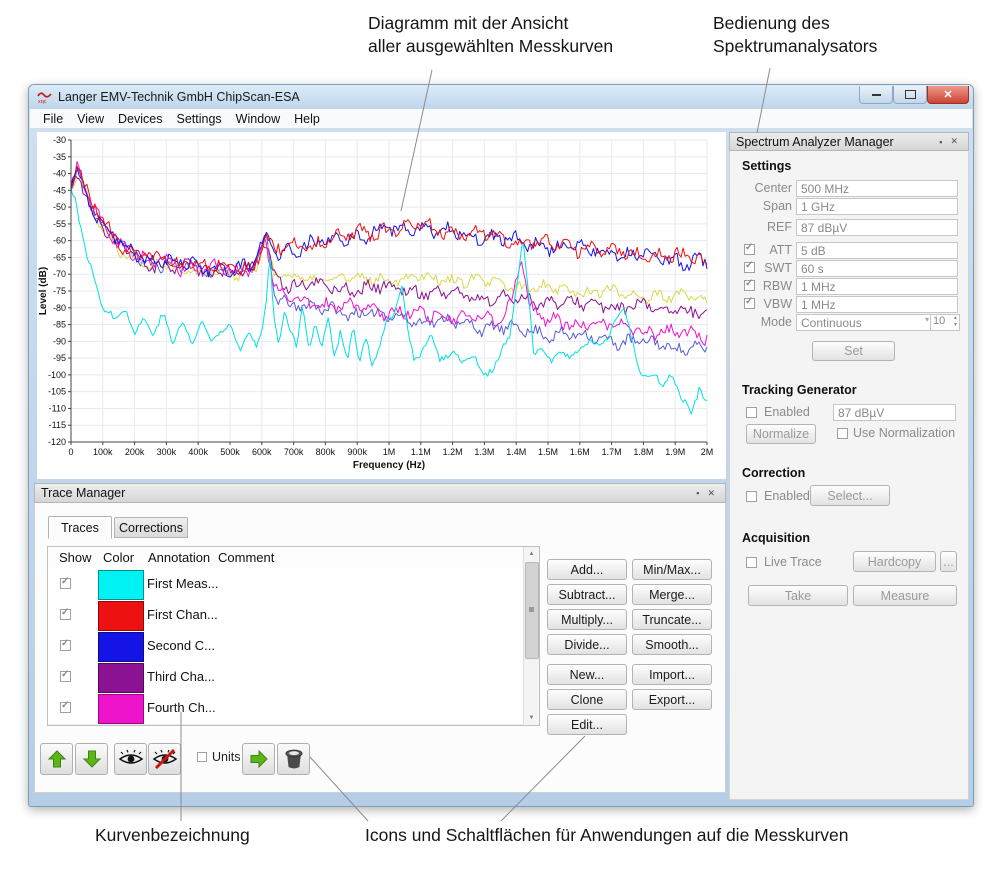  Describe the element at coordinates (140, 118) in the screenshot. I see `menu-devices: Devices` at that location.